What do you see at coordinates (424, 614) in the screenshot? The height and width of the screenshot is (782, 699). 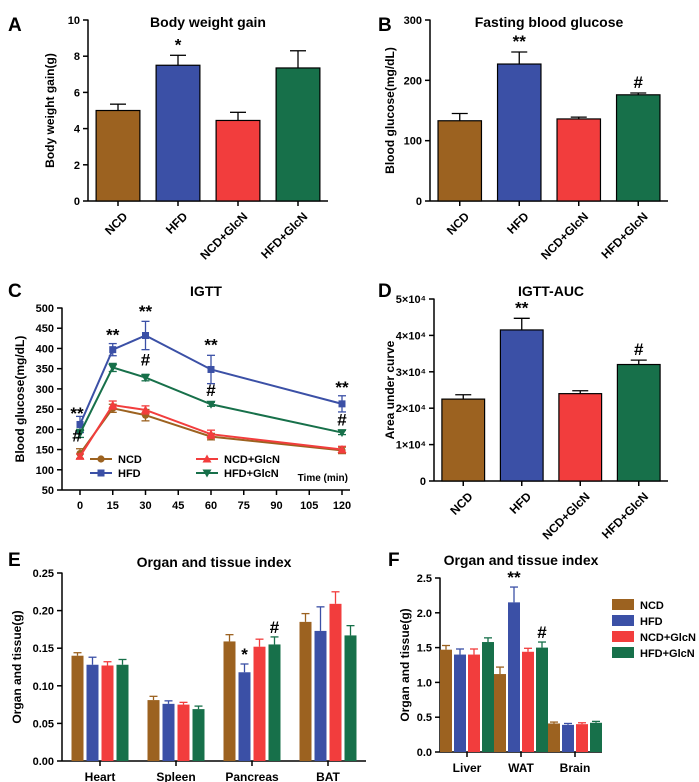 I see `y-tick-label: 2.0` at bounding box center [424, 614].